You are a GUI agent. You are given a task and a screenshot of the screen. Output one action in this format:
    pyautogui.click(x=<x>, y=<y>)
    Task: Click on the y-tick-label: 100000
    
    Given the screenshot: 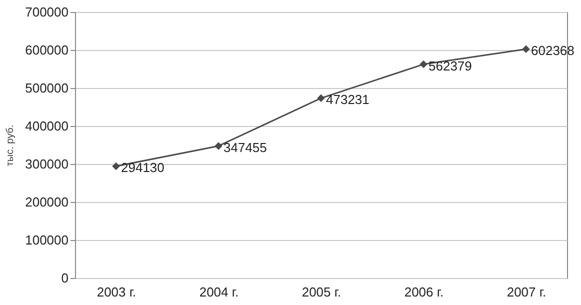 What is the action you would take?
    pyautogui.click(x=46, y=240)
    